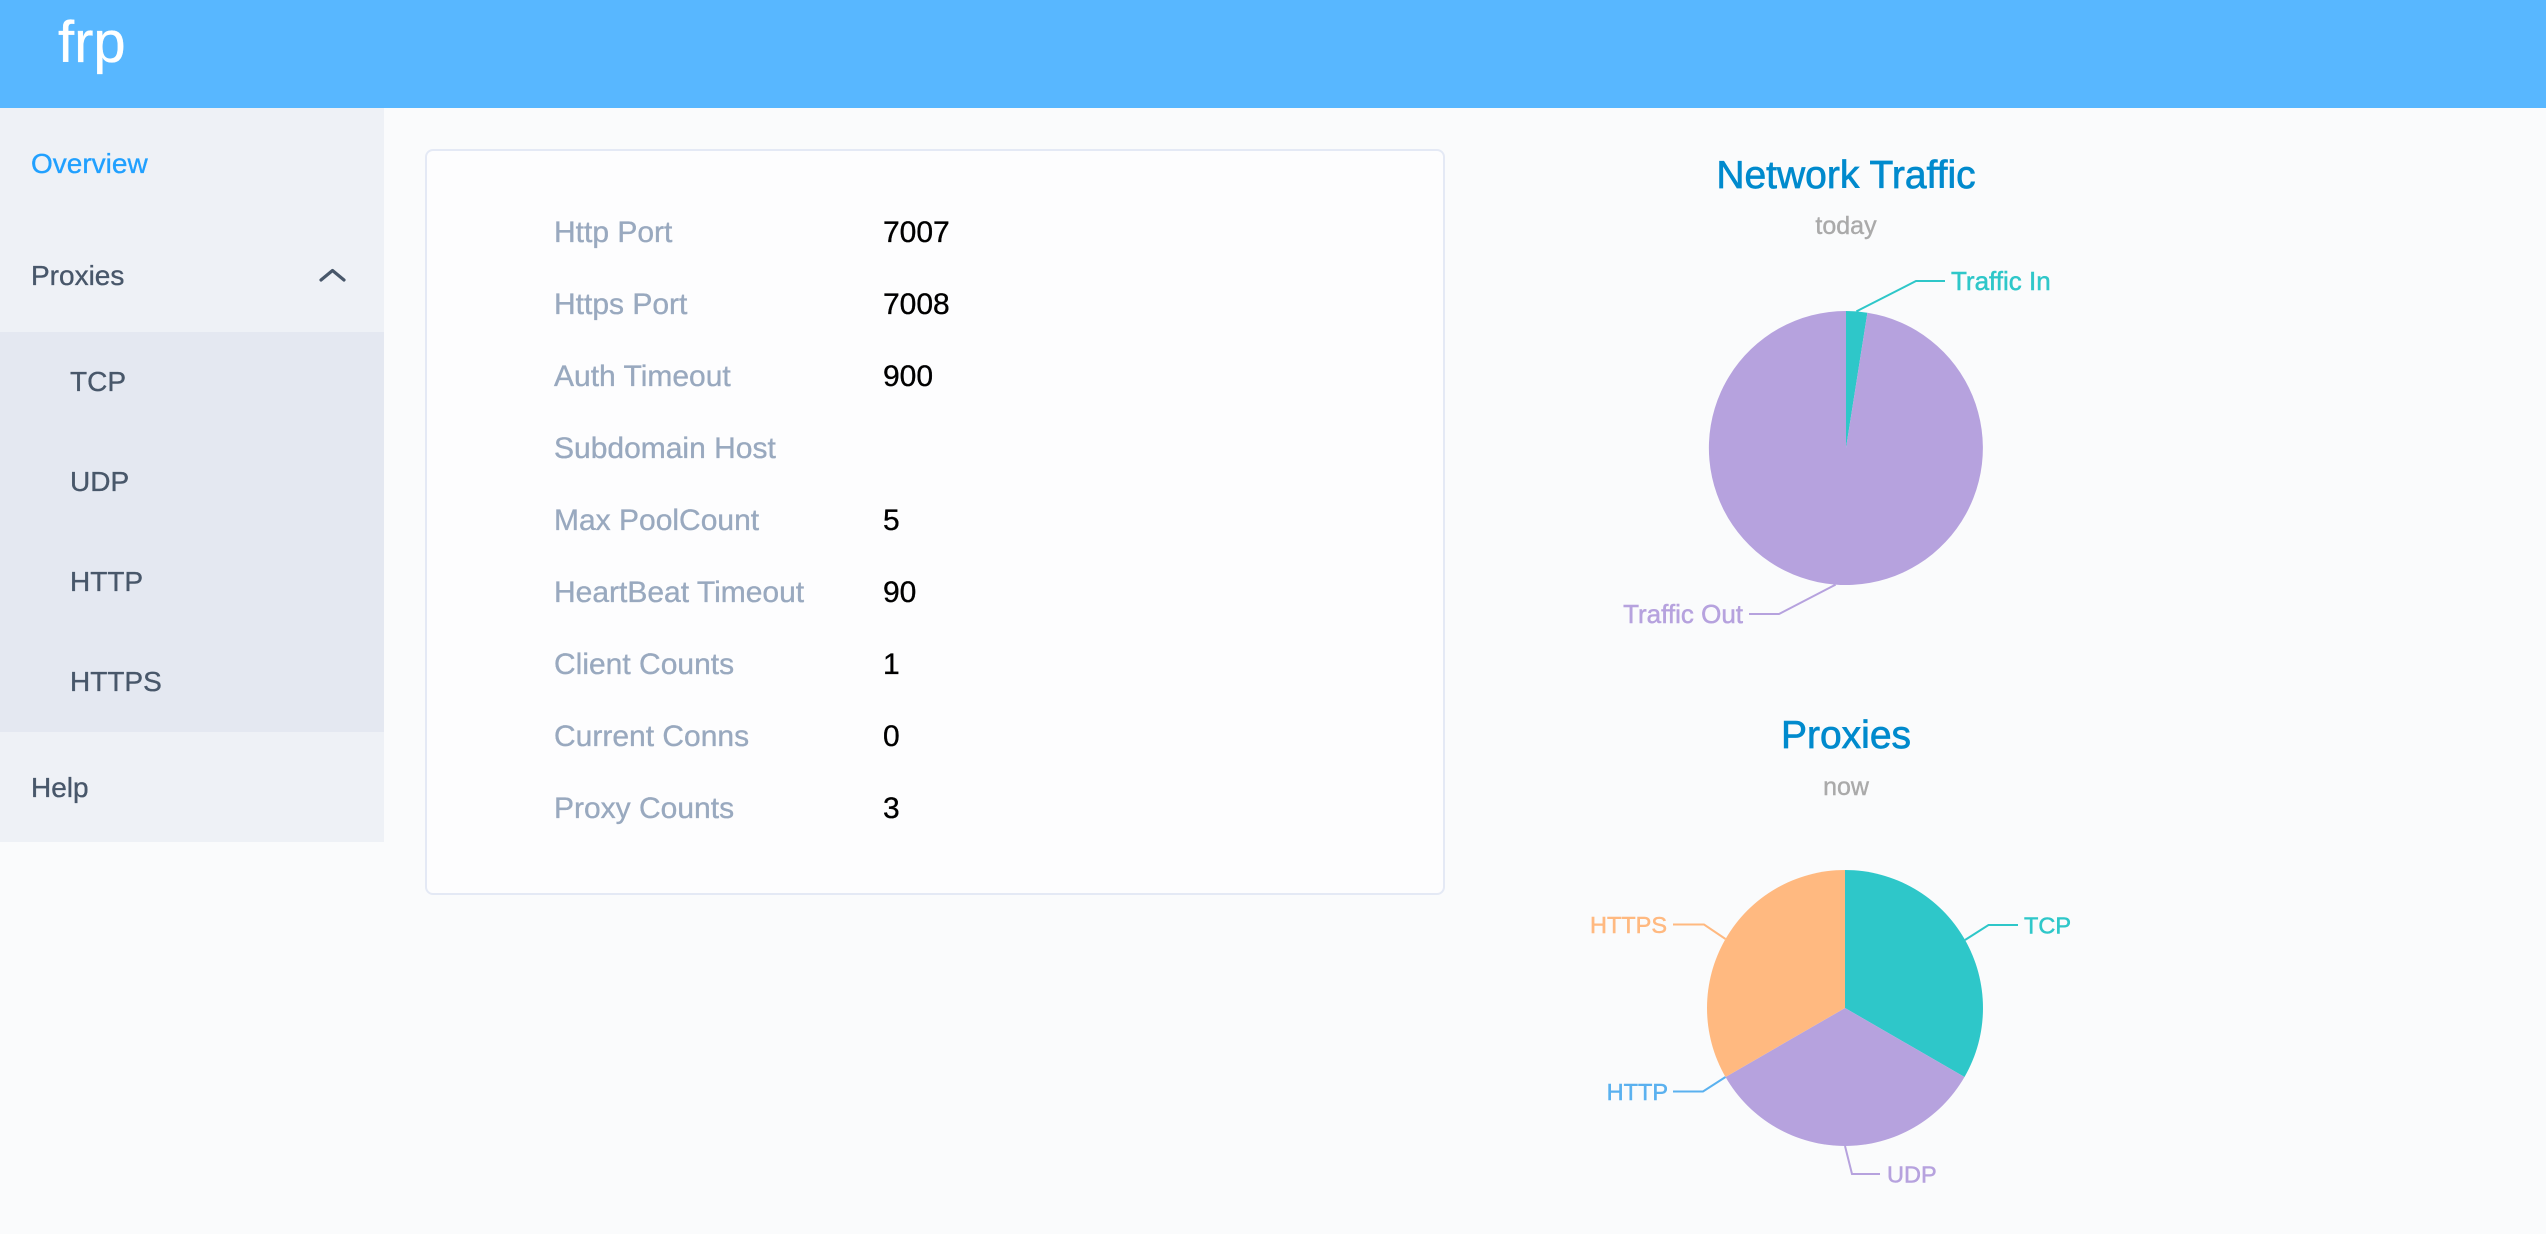 The image size is (2546, 1234). Describe the element at coordinates (1912, 1175) in the screenshot. I see `svg-text: UDP` at that location.